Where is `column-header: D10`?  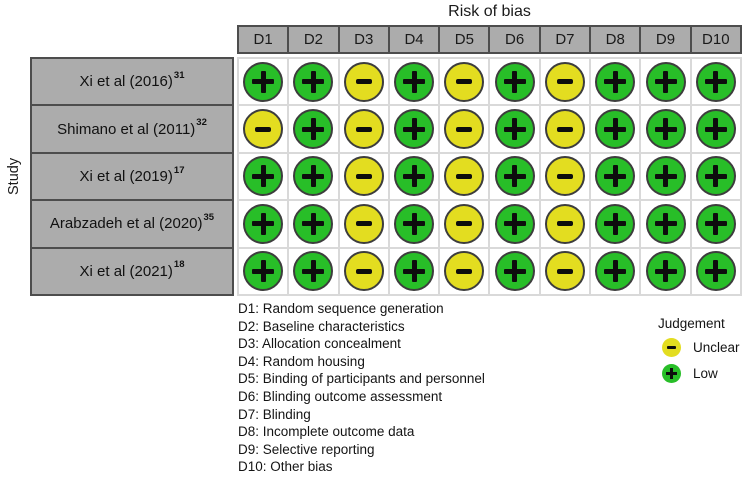 column-header: D10 is located at coordinates (715, 39).